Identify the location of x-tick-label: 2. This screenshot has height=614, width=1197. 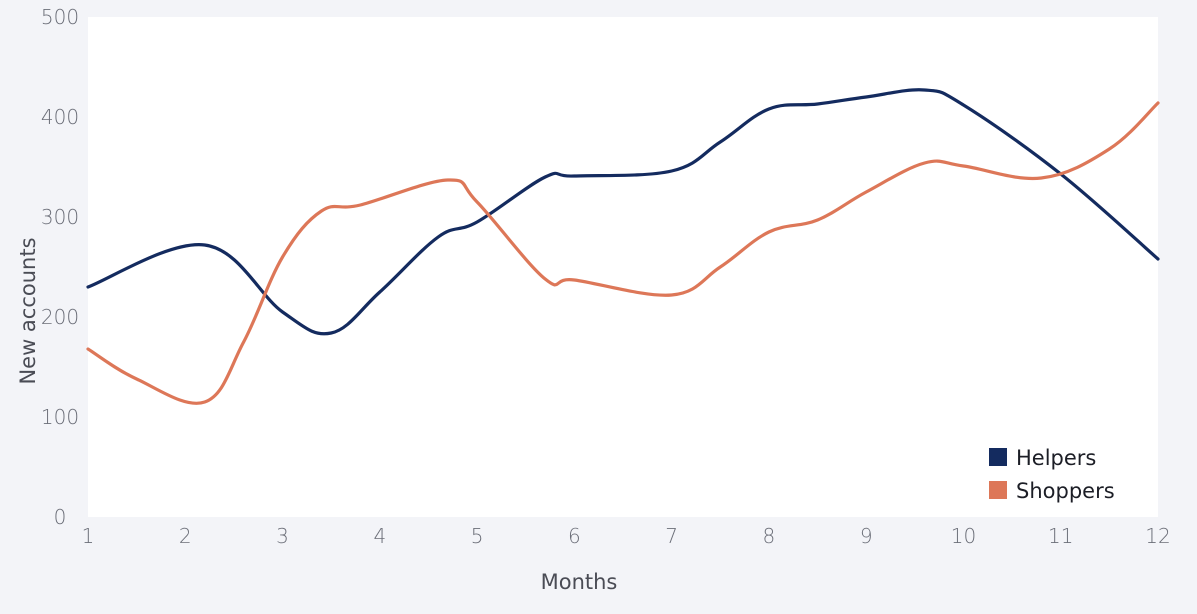
(185, 536).